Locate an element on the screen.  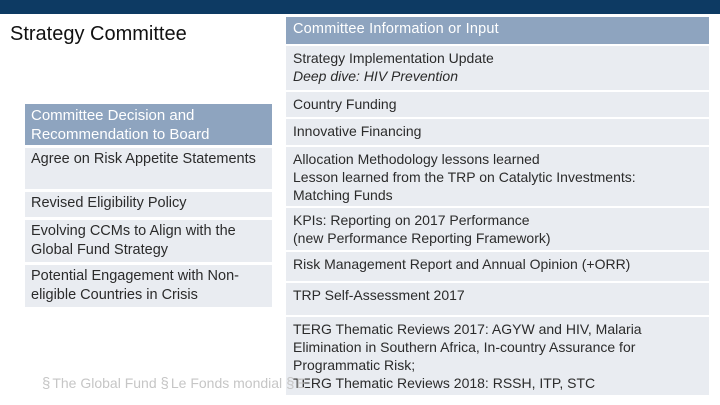
footer-watermark: § The Global Fund § Le Fonds mondial § E is located at coordinates (174, 383).